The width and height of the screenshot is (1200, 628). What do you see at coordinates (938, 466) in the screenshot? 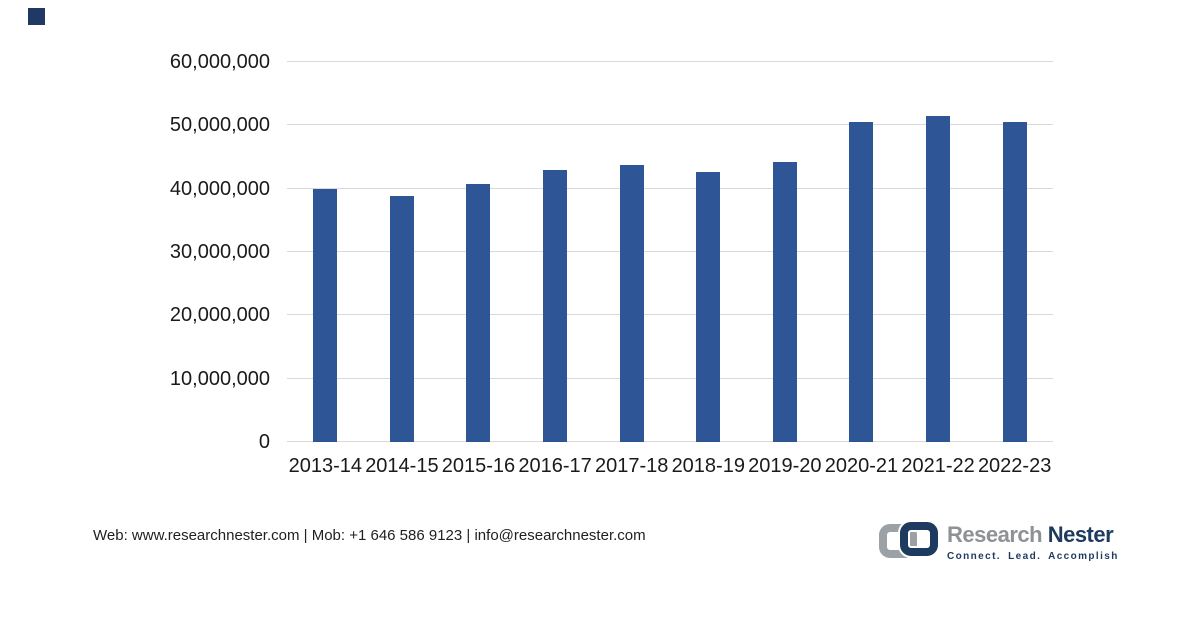
I see `x-axis-label: 2021-22` at bounding box center [938, 466].